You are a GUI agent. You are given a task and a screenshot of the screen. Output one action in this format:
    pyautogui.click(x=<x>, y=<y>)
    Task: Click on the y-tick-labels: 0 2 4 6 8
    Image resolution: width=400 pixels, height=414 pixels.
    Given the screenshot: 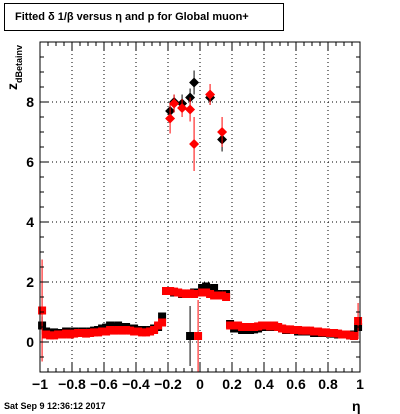 What is the action you would take?
    pyautogui.click(x=30, y=222)
    